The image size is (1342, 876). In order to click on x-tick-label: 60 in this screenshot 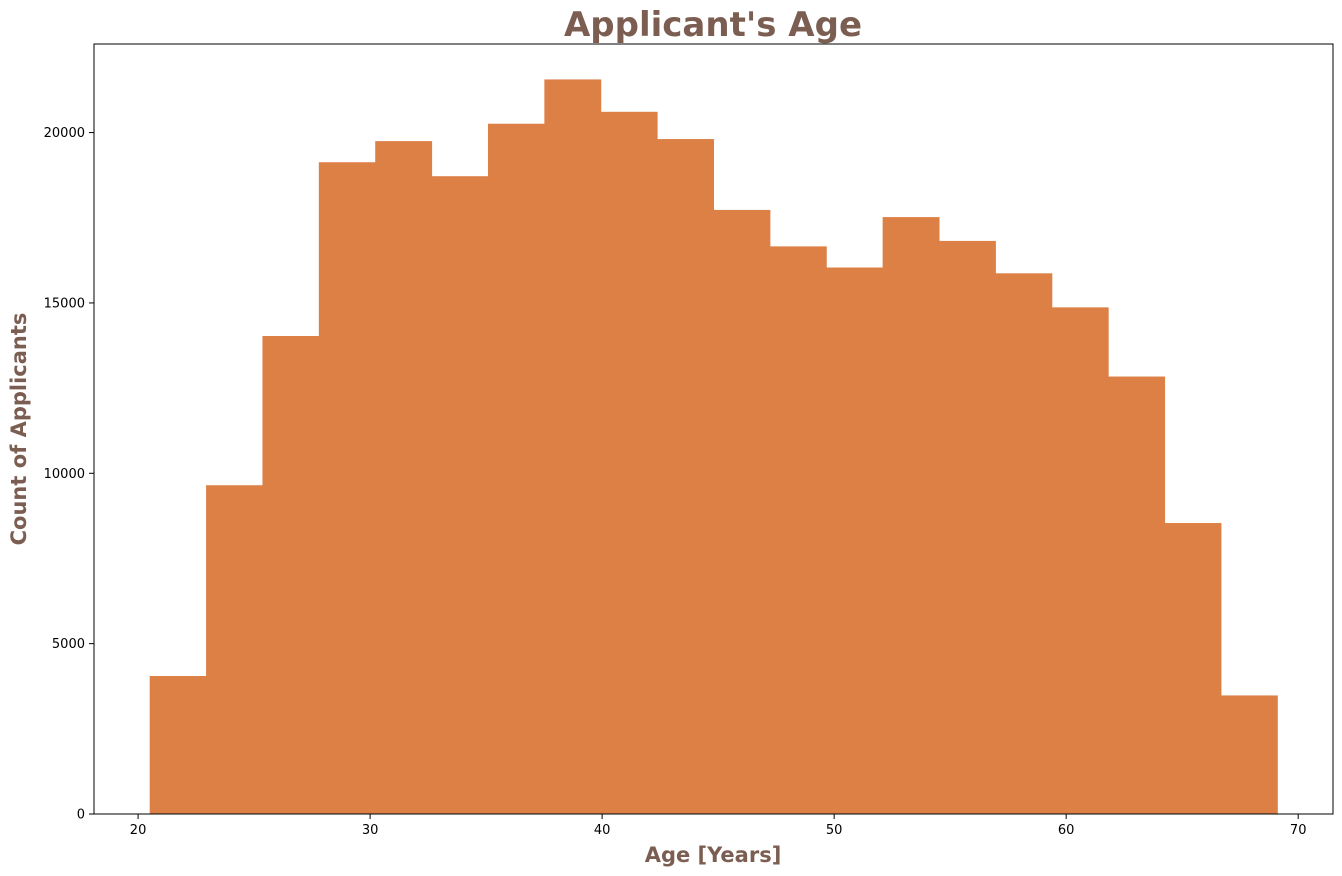, I will do `click(1066, 830)`.